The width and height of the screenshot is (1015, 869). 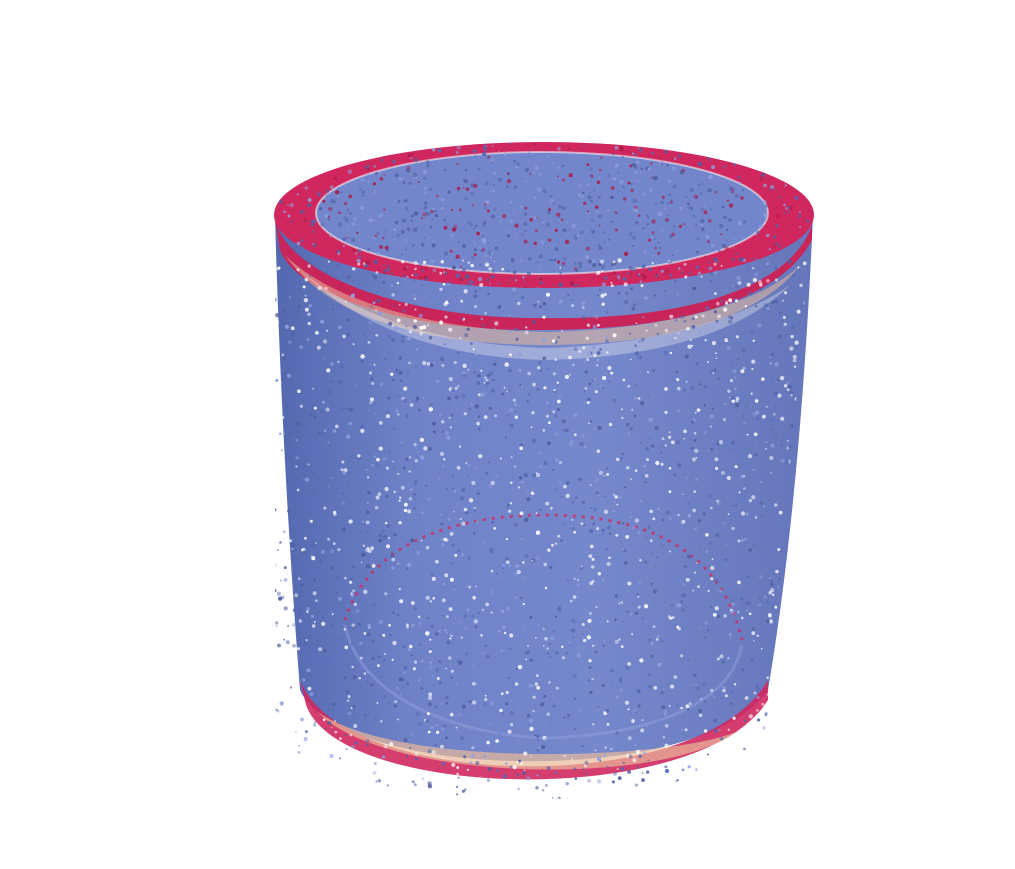 I want to click on top-transition-band, so click(x=542, y=307).